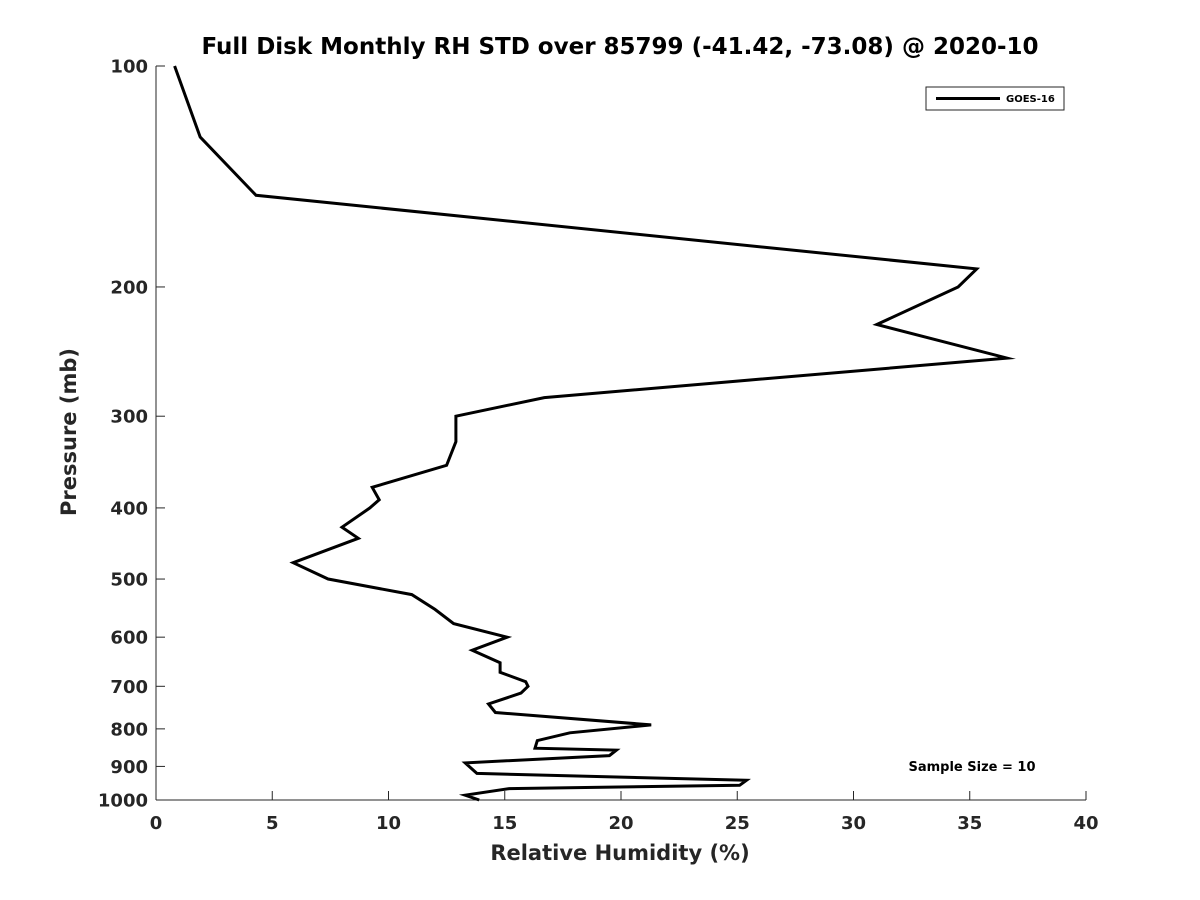 This screenshot has height=900, width=1200. Describe the element at coordinates (971, 767) in the screenshot. I see `sample-size-annotation: Sample Size = 10` at that location.